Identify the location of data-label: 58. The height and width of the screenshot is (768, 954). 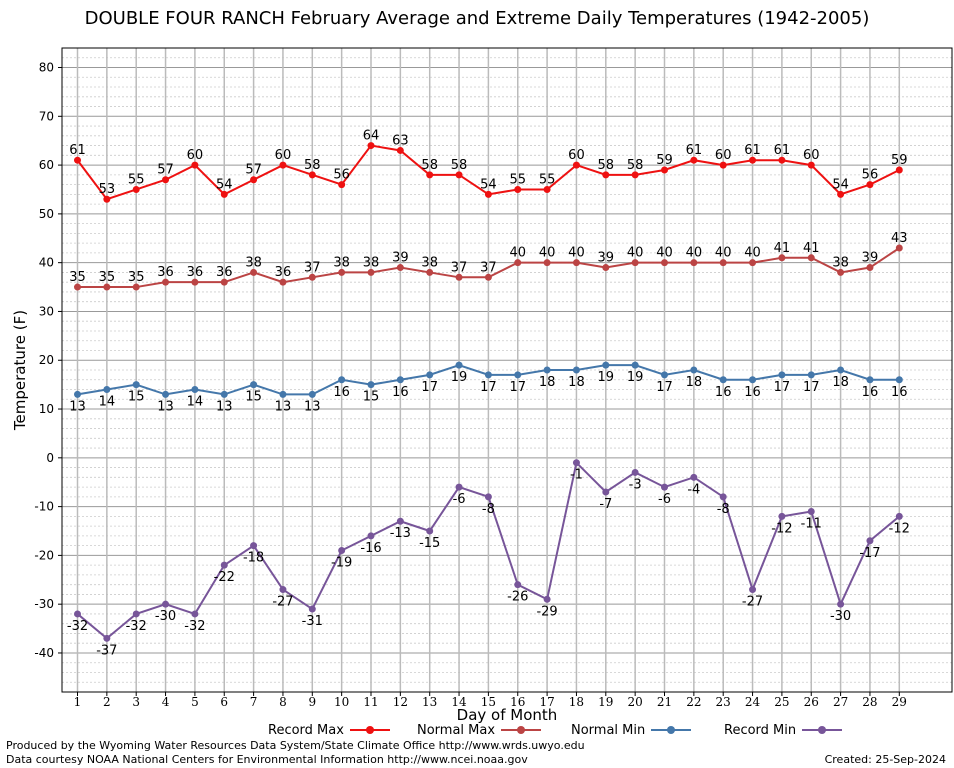
(459, 165).